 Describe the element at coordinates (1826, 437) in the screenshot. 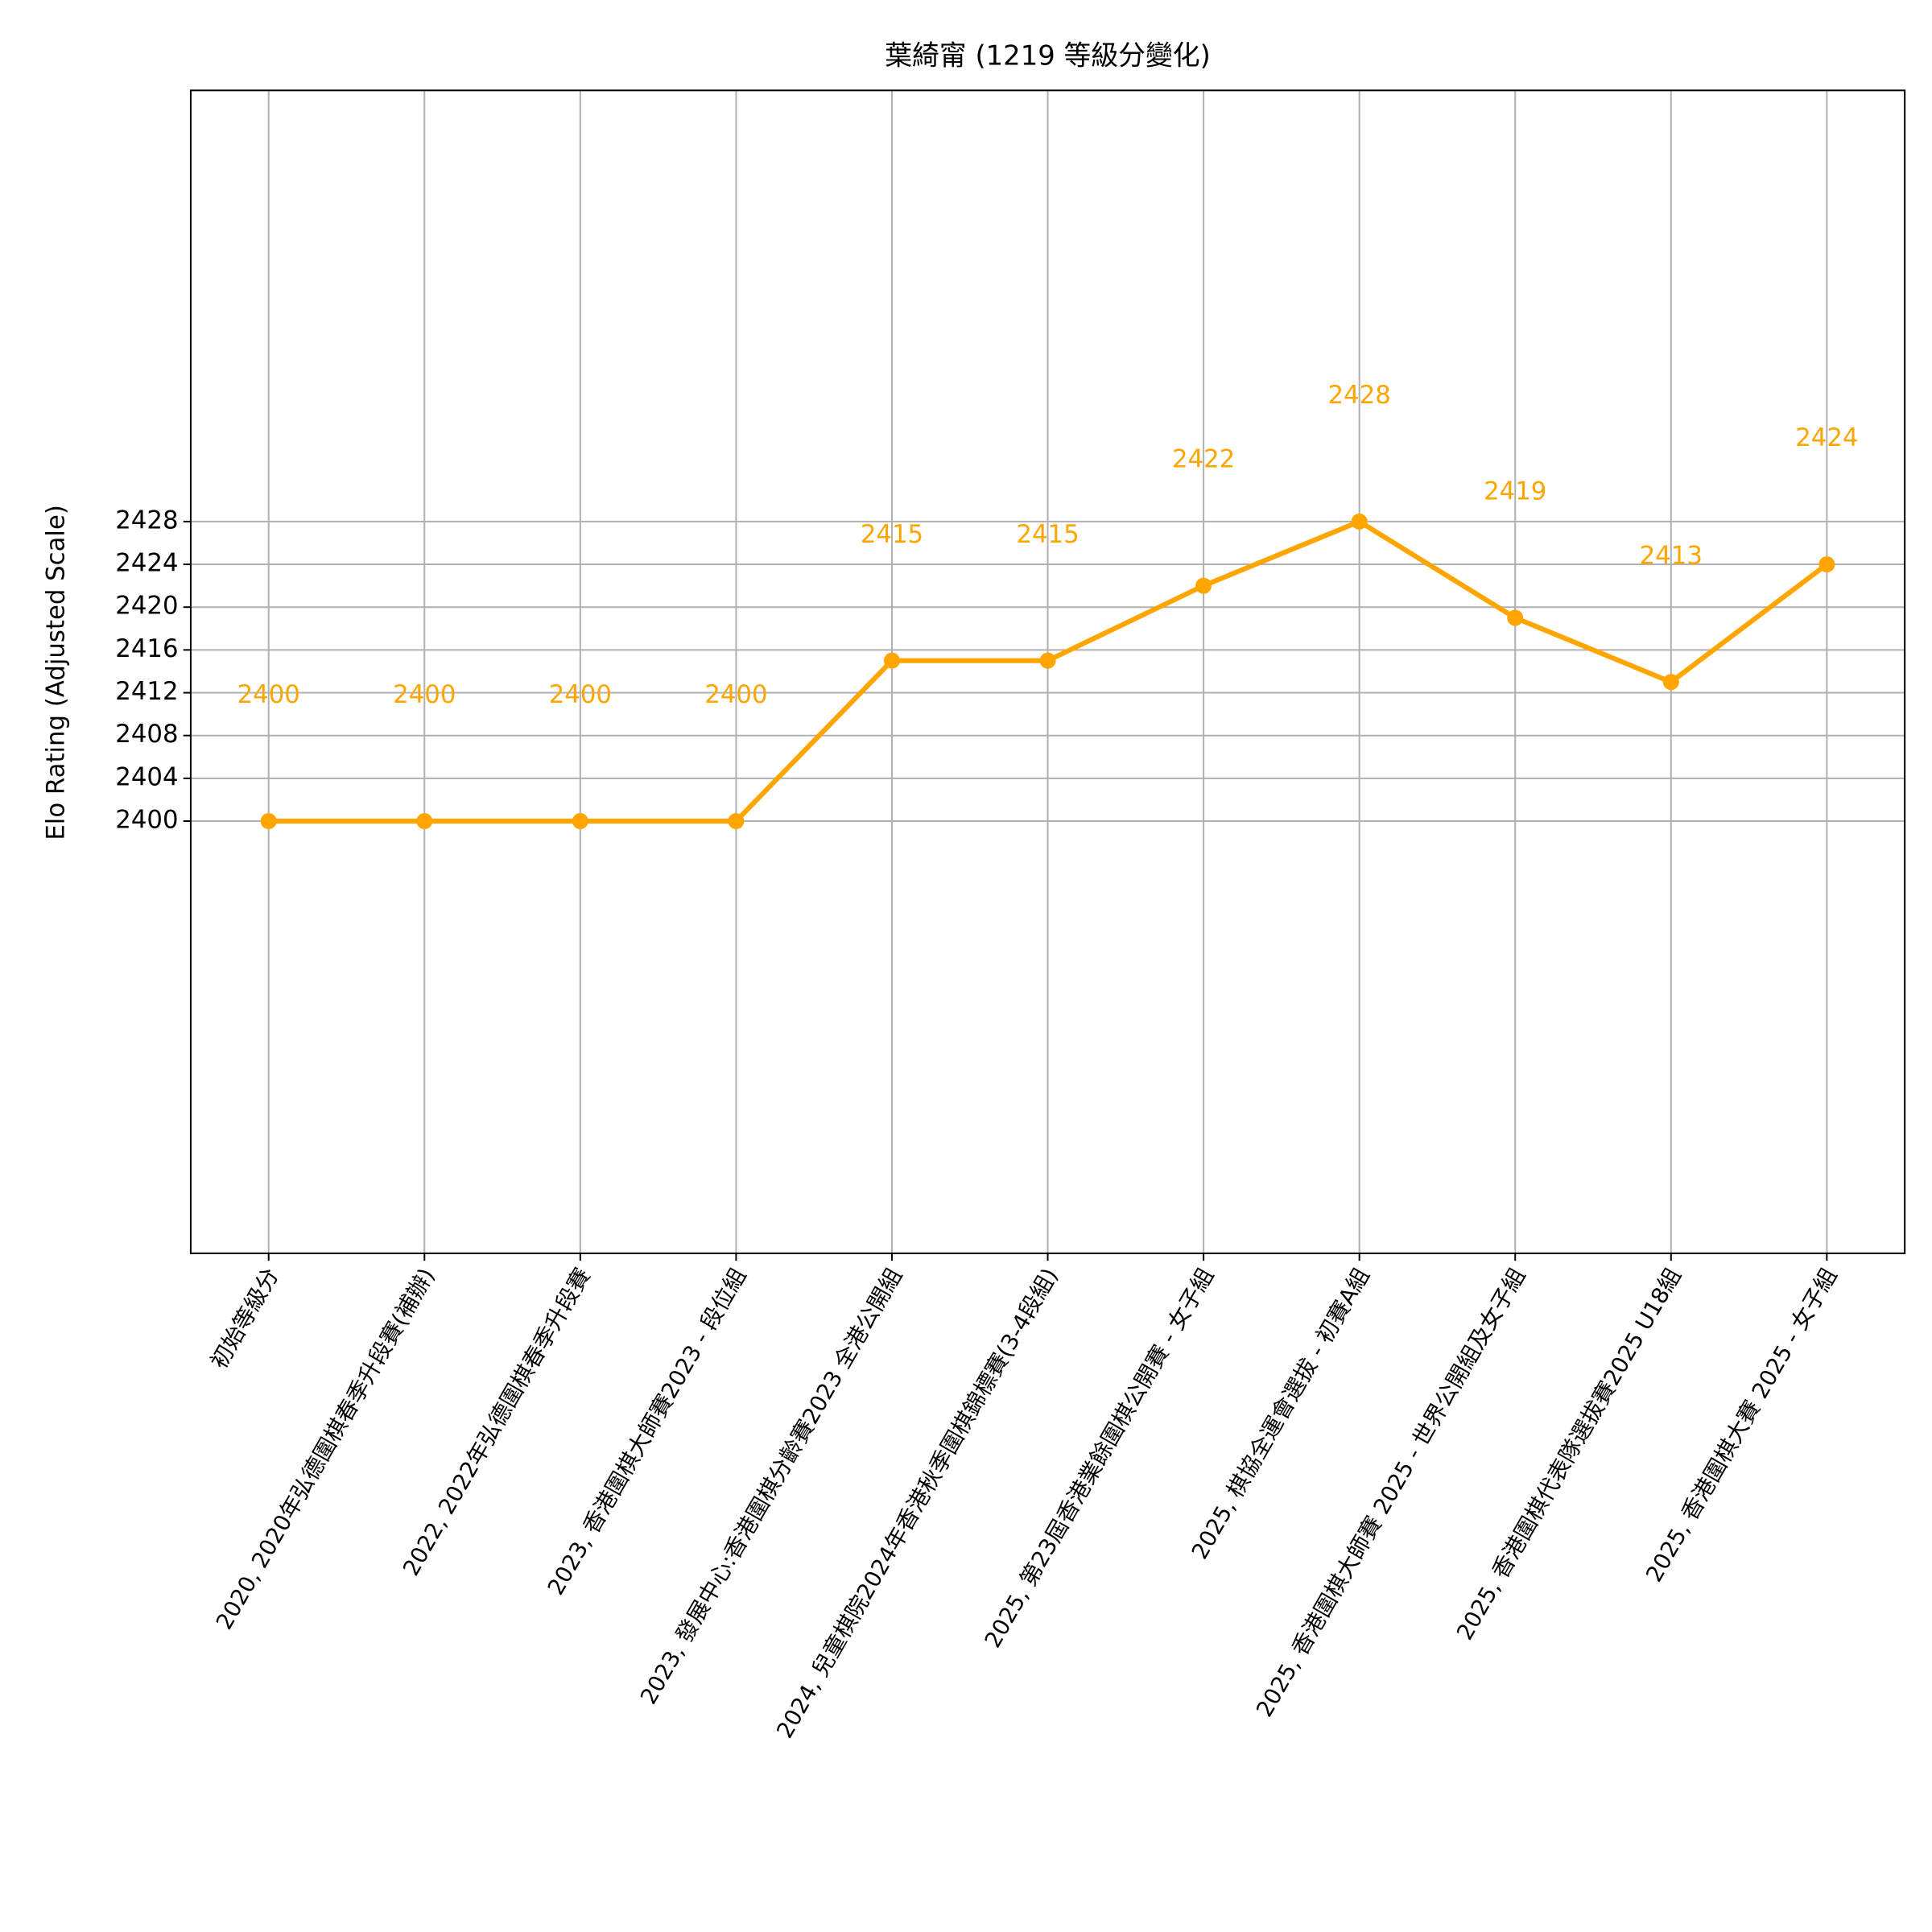

I see `data-label: 2424` at that location.